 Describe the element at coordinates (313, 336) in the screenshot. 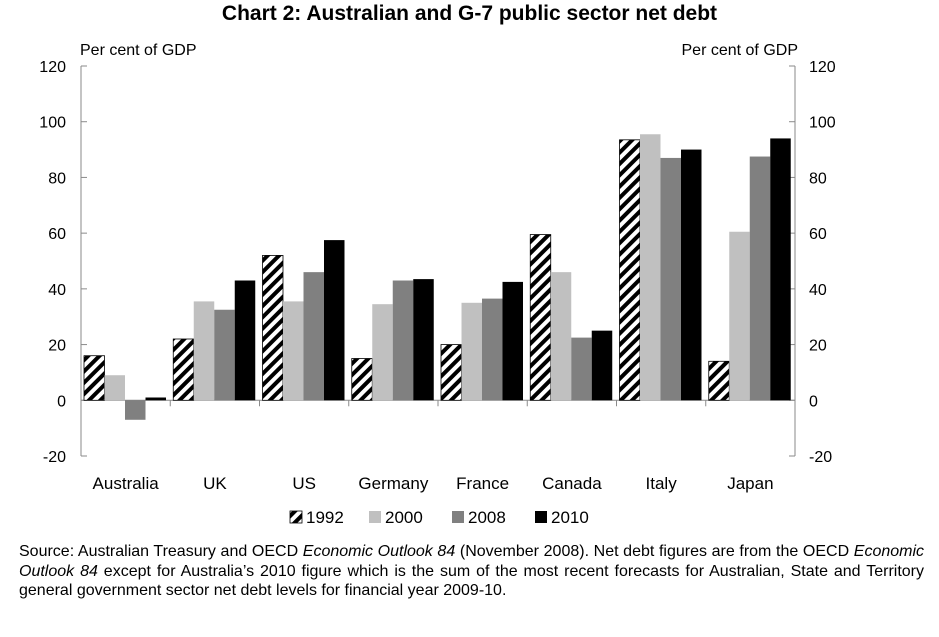

I see `bar-2008-us` at that location.